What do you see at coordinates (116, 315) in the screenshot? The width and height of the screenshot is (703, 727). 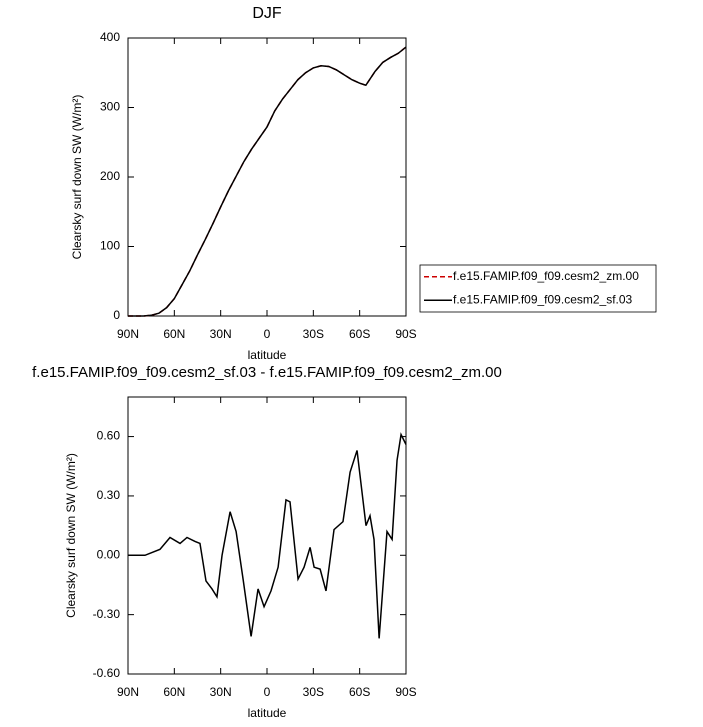 I see `y-tick-label: 0` at bounding box center [116, 315].